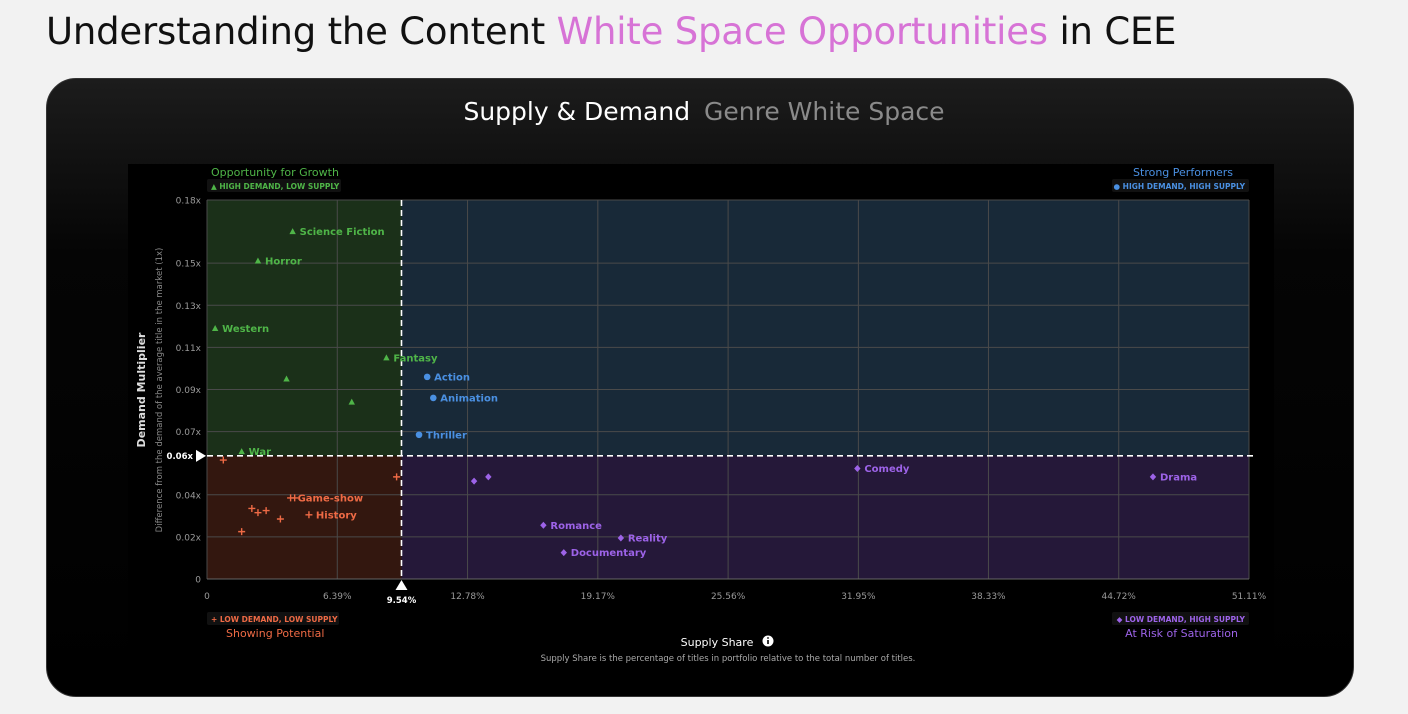 The height and width of the screenshot is (714, 1408). Describe the element at coordinates (401, 585) in the screenshot. I see `threshold-x-marker-icon` at that location.